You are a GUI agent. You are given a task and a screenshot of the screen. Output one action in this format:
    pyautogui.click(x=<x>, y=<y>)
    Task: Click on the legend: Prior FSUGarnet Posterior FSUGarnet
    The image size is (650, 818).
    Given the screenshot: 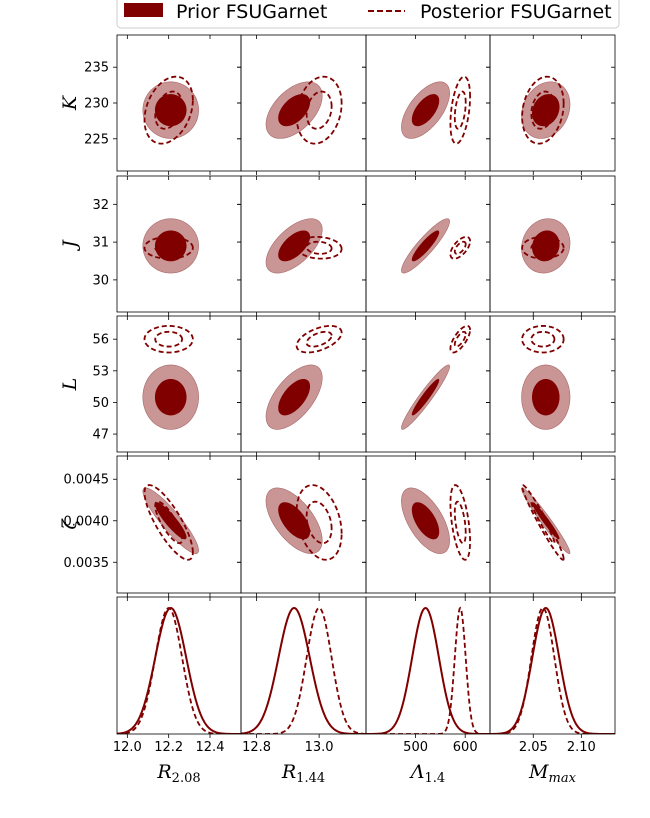 What is the action you would take?
    pyautogui.click(x=368, y=14)
    